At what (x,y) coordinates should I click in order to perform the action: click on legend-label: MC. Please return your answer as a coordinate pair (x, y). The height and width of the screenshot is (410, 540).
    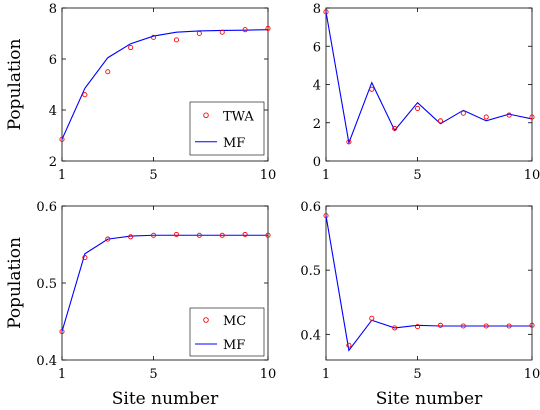
    Looking at the image, I should click on (234, 321).